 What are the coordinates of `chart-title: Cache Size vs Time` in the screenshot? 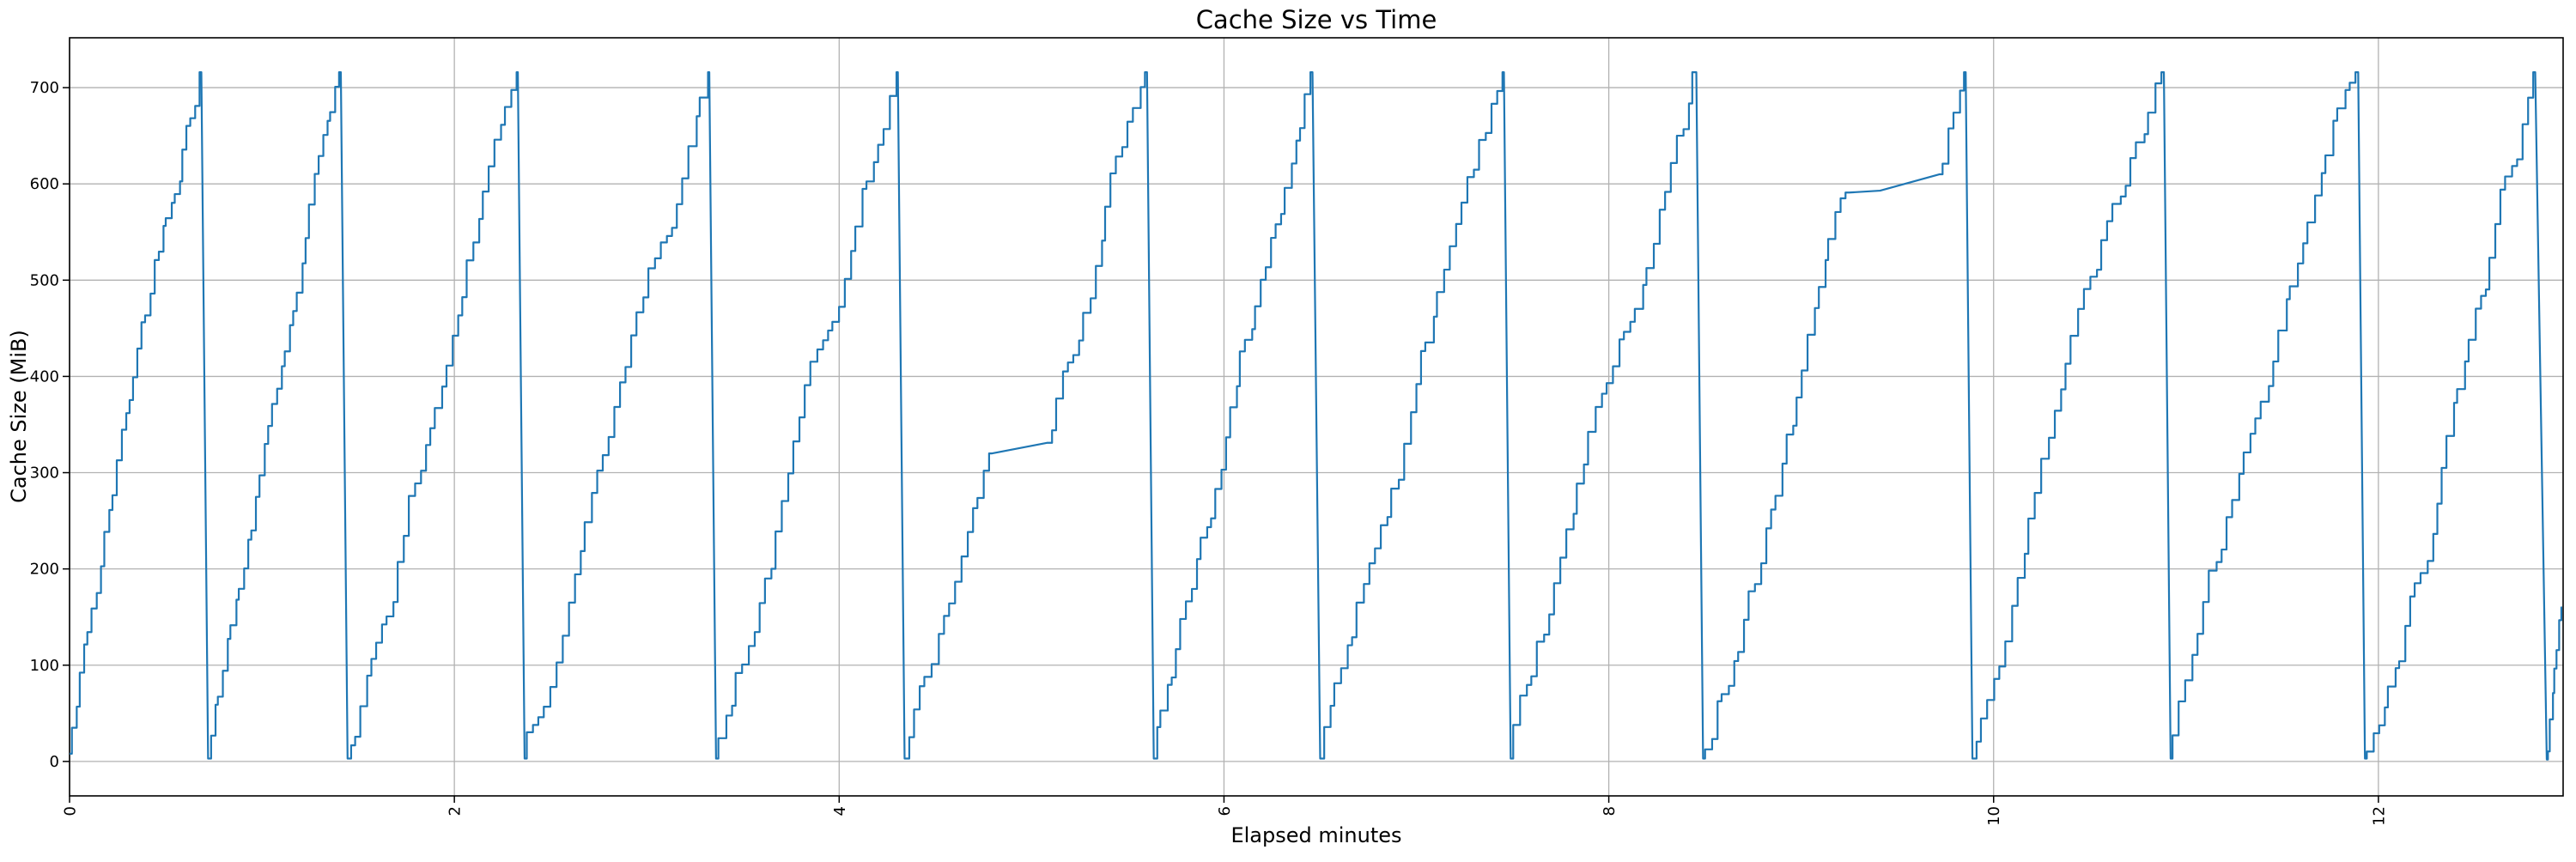 It's located at (1316, 19).